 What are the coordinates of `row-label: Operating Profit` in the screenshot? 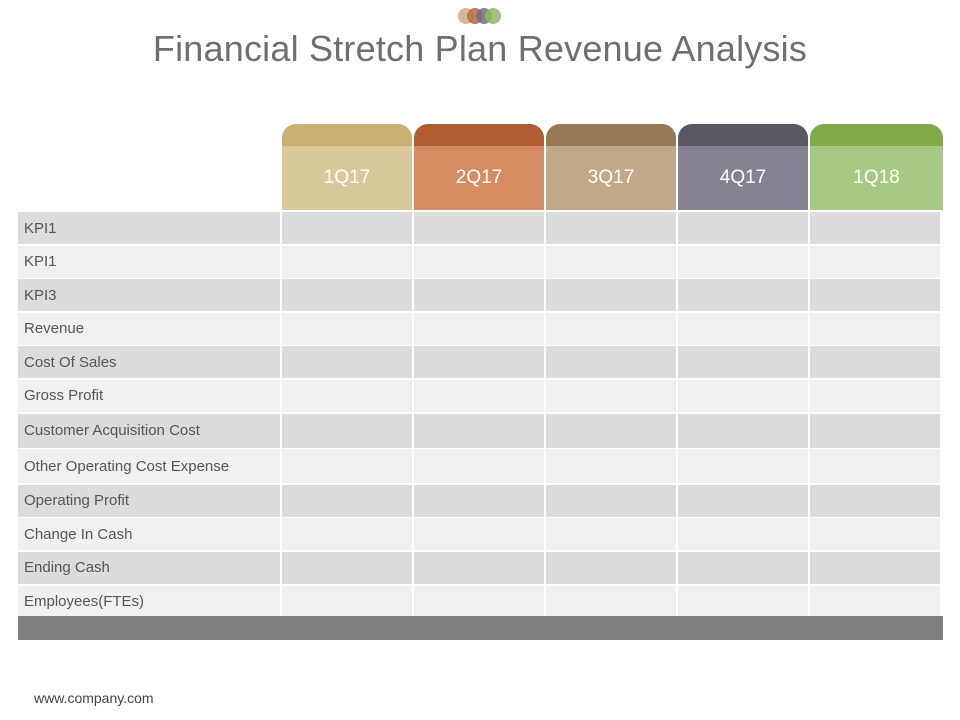 It's located at (149, 500).